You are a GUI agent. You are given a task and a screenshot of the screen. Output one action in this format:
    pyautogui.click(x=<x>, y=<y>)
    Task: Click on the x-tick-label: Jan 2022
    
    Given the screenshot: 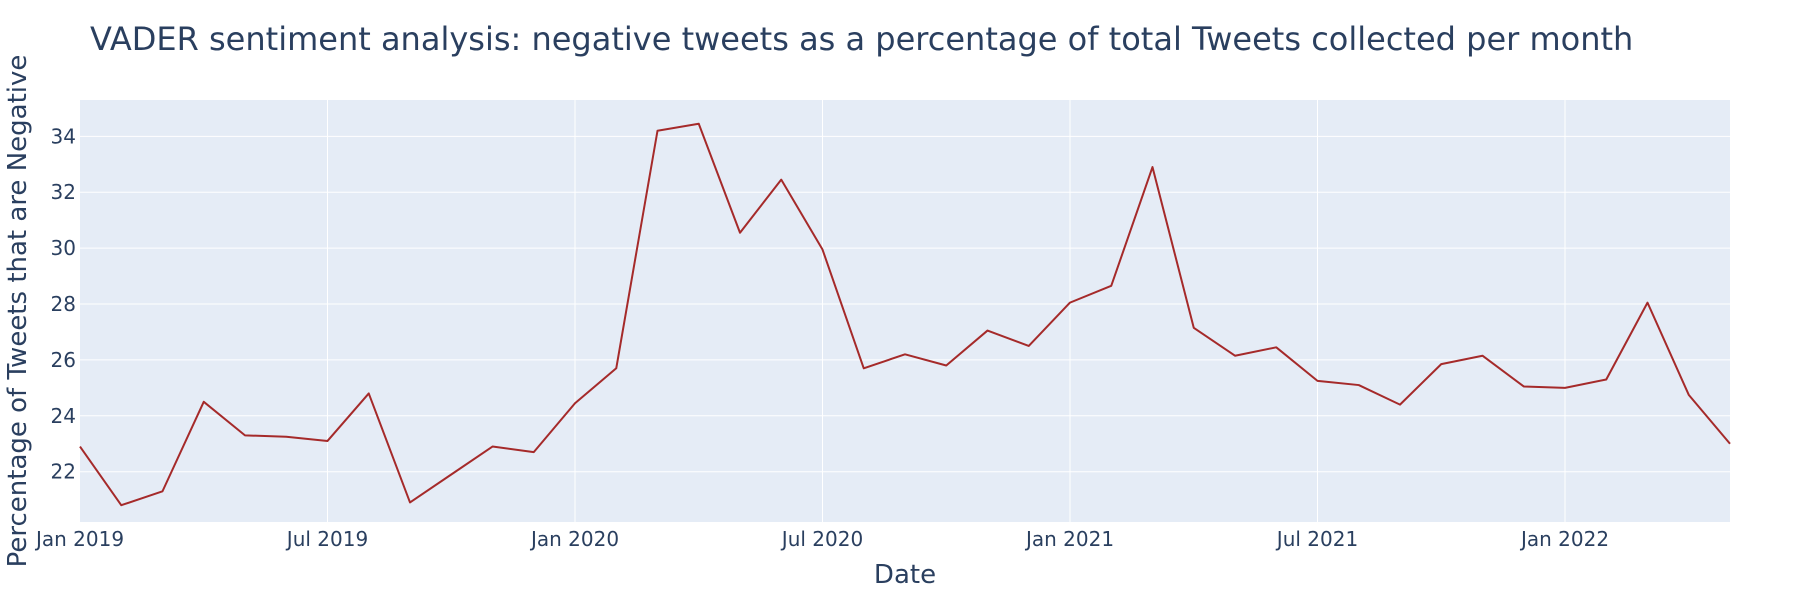 What is the action you would take?
    pyautogui.click(x=1564, y=539)
    